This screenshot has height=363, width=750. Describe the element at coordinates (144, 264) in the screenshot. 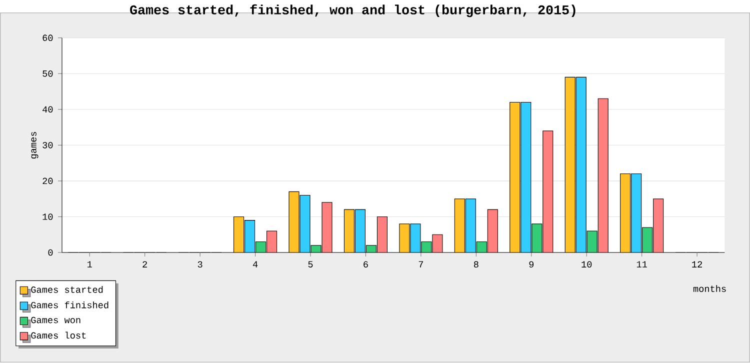

I see `x-tick-label: 2` at that location.